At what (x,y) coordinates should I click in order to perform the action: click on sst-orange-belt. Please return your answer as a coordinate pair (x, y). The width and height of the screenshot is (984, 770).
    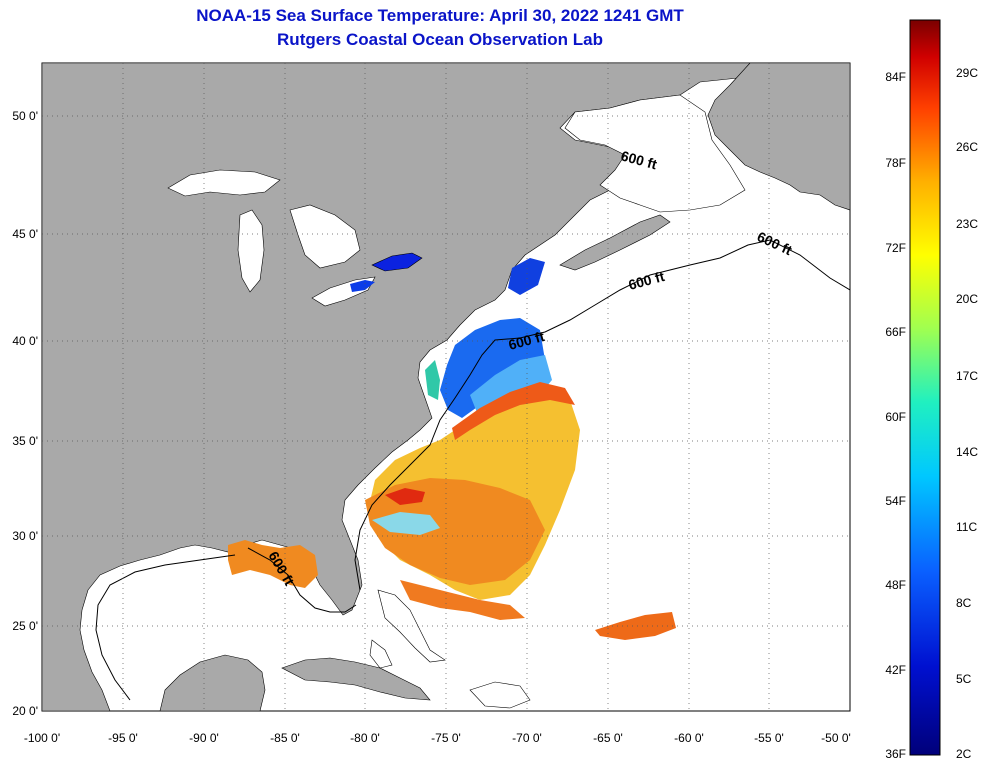
    Looking at the image, I should click on (455, 531).